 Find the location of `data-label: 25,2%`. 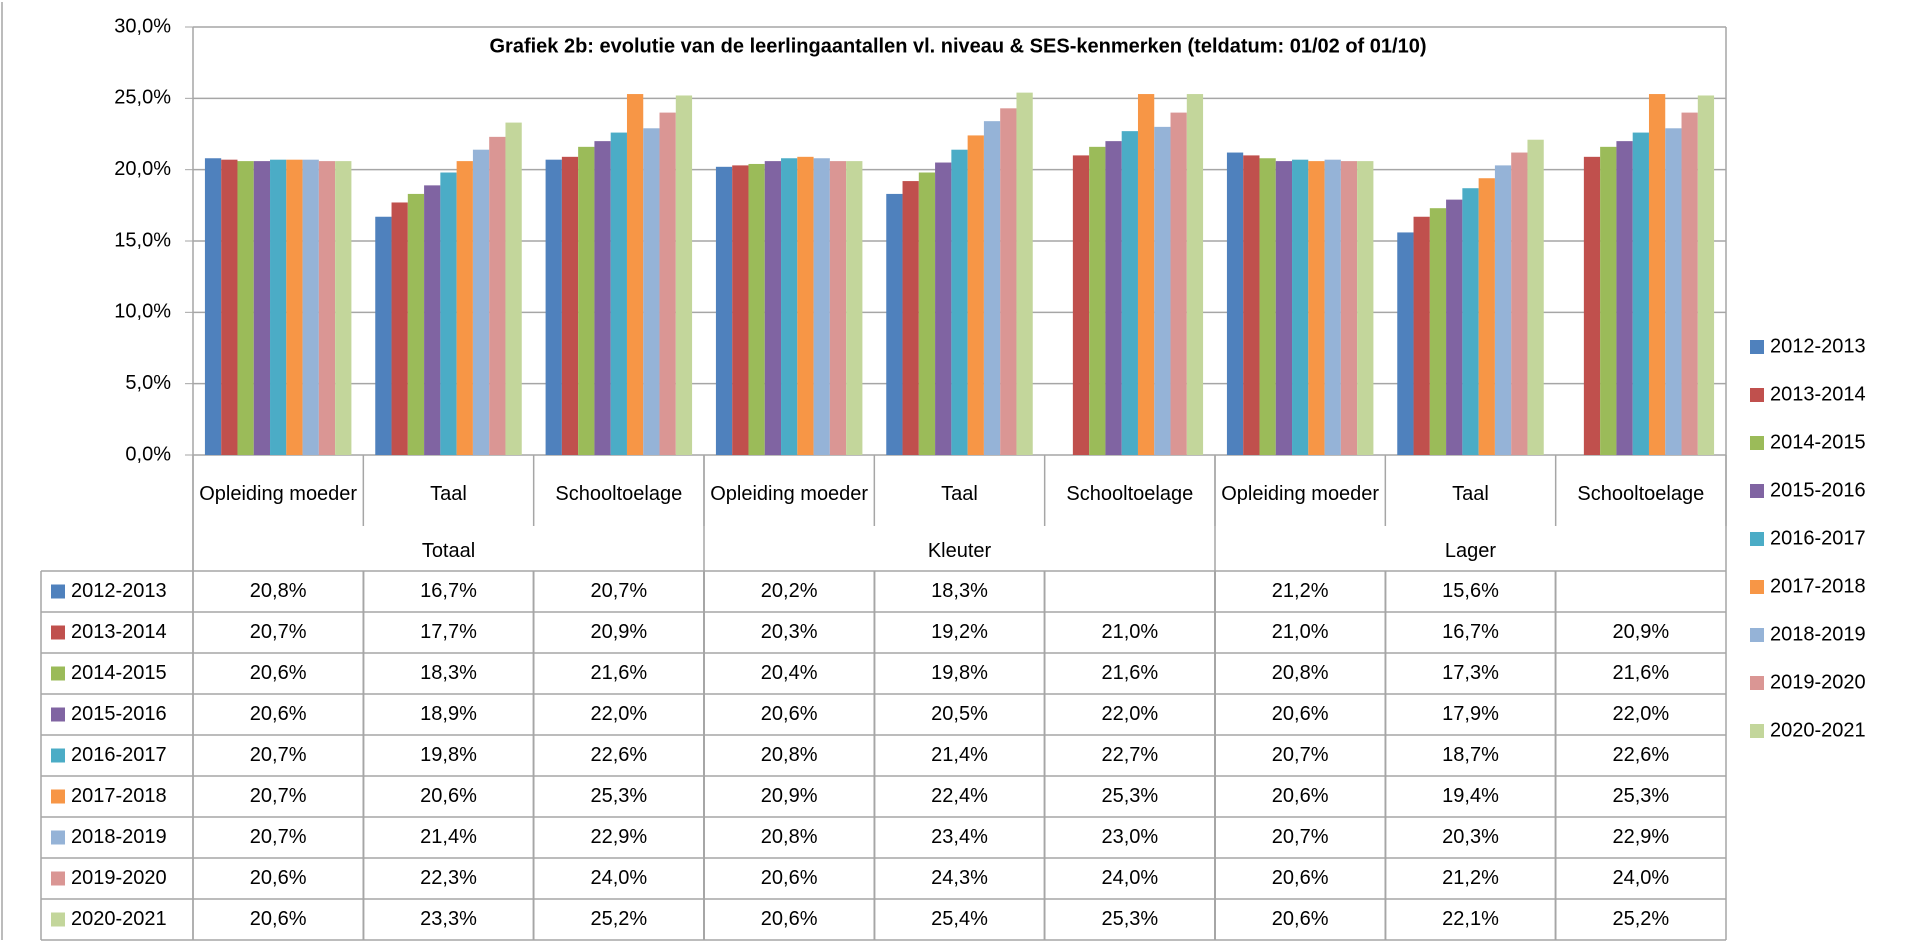

data-label: 25,2% is located at coordinates (618, 919).